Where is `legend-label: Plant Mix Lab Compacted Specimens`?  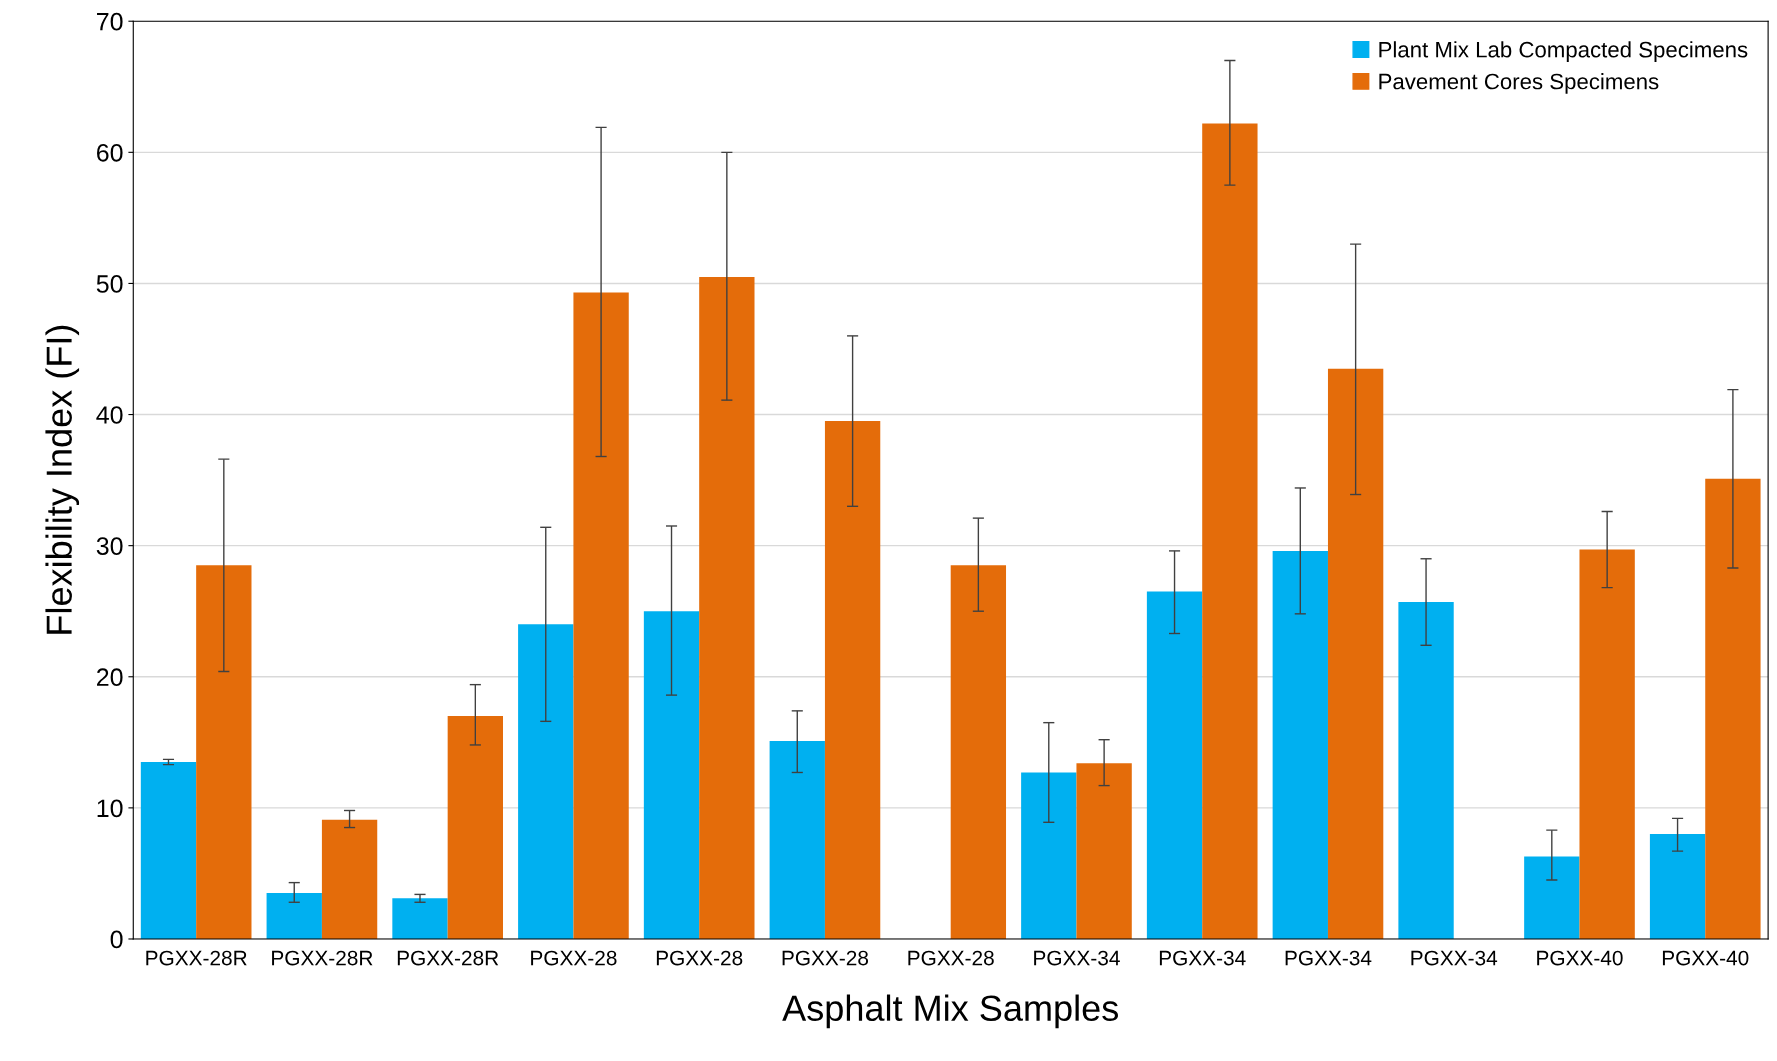 legend-label: Plant Mix Lab Compacted Specimens is located at coordinates (1563, 51).